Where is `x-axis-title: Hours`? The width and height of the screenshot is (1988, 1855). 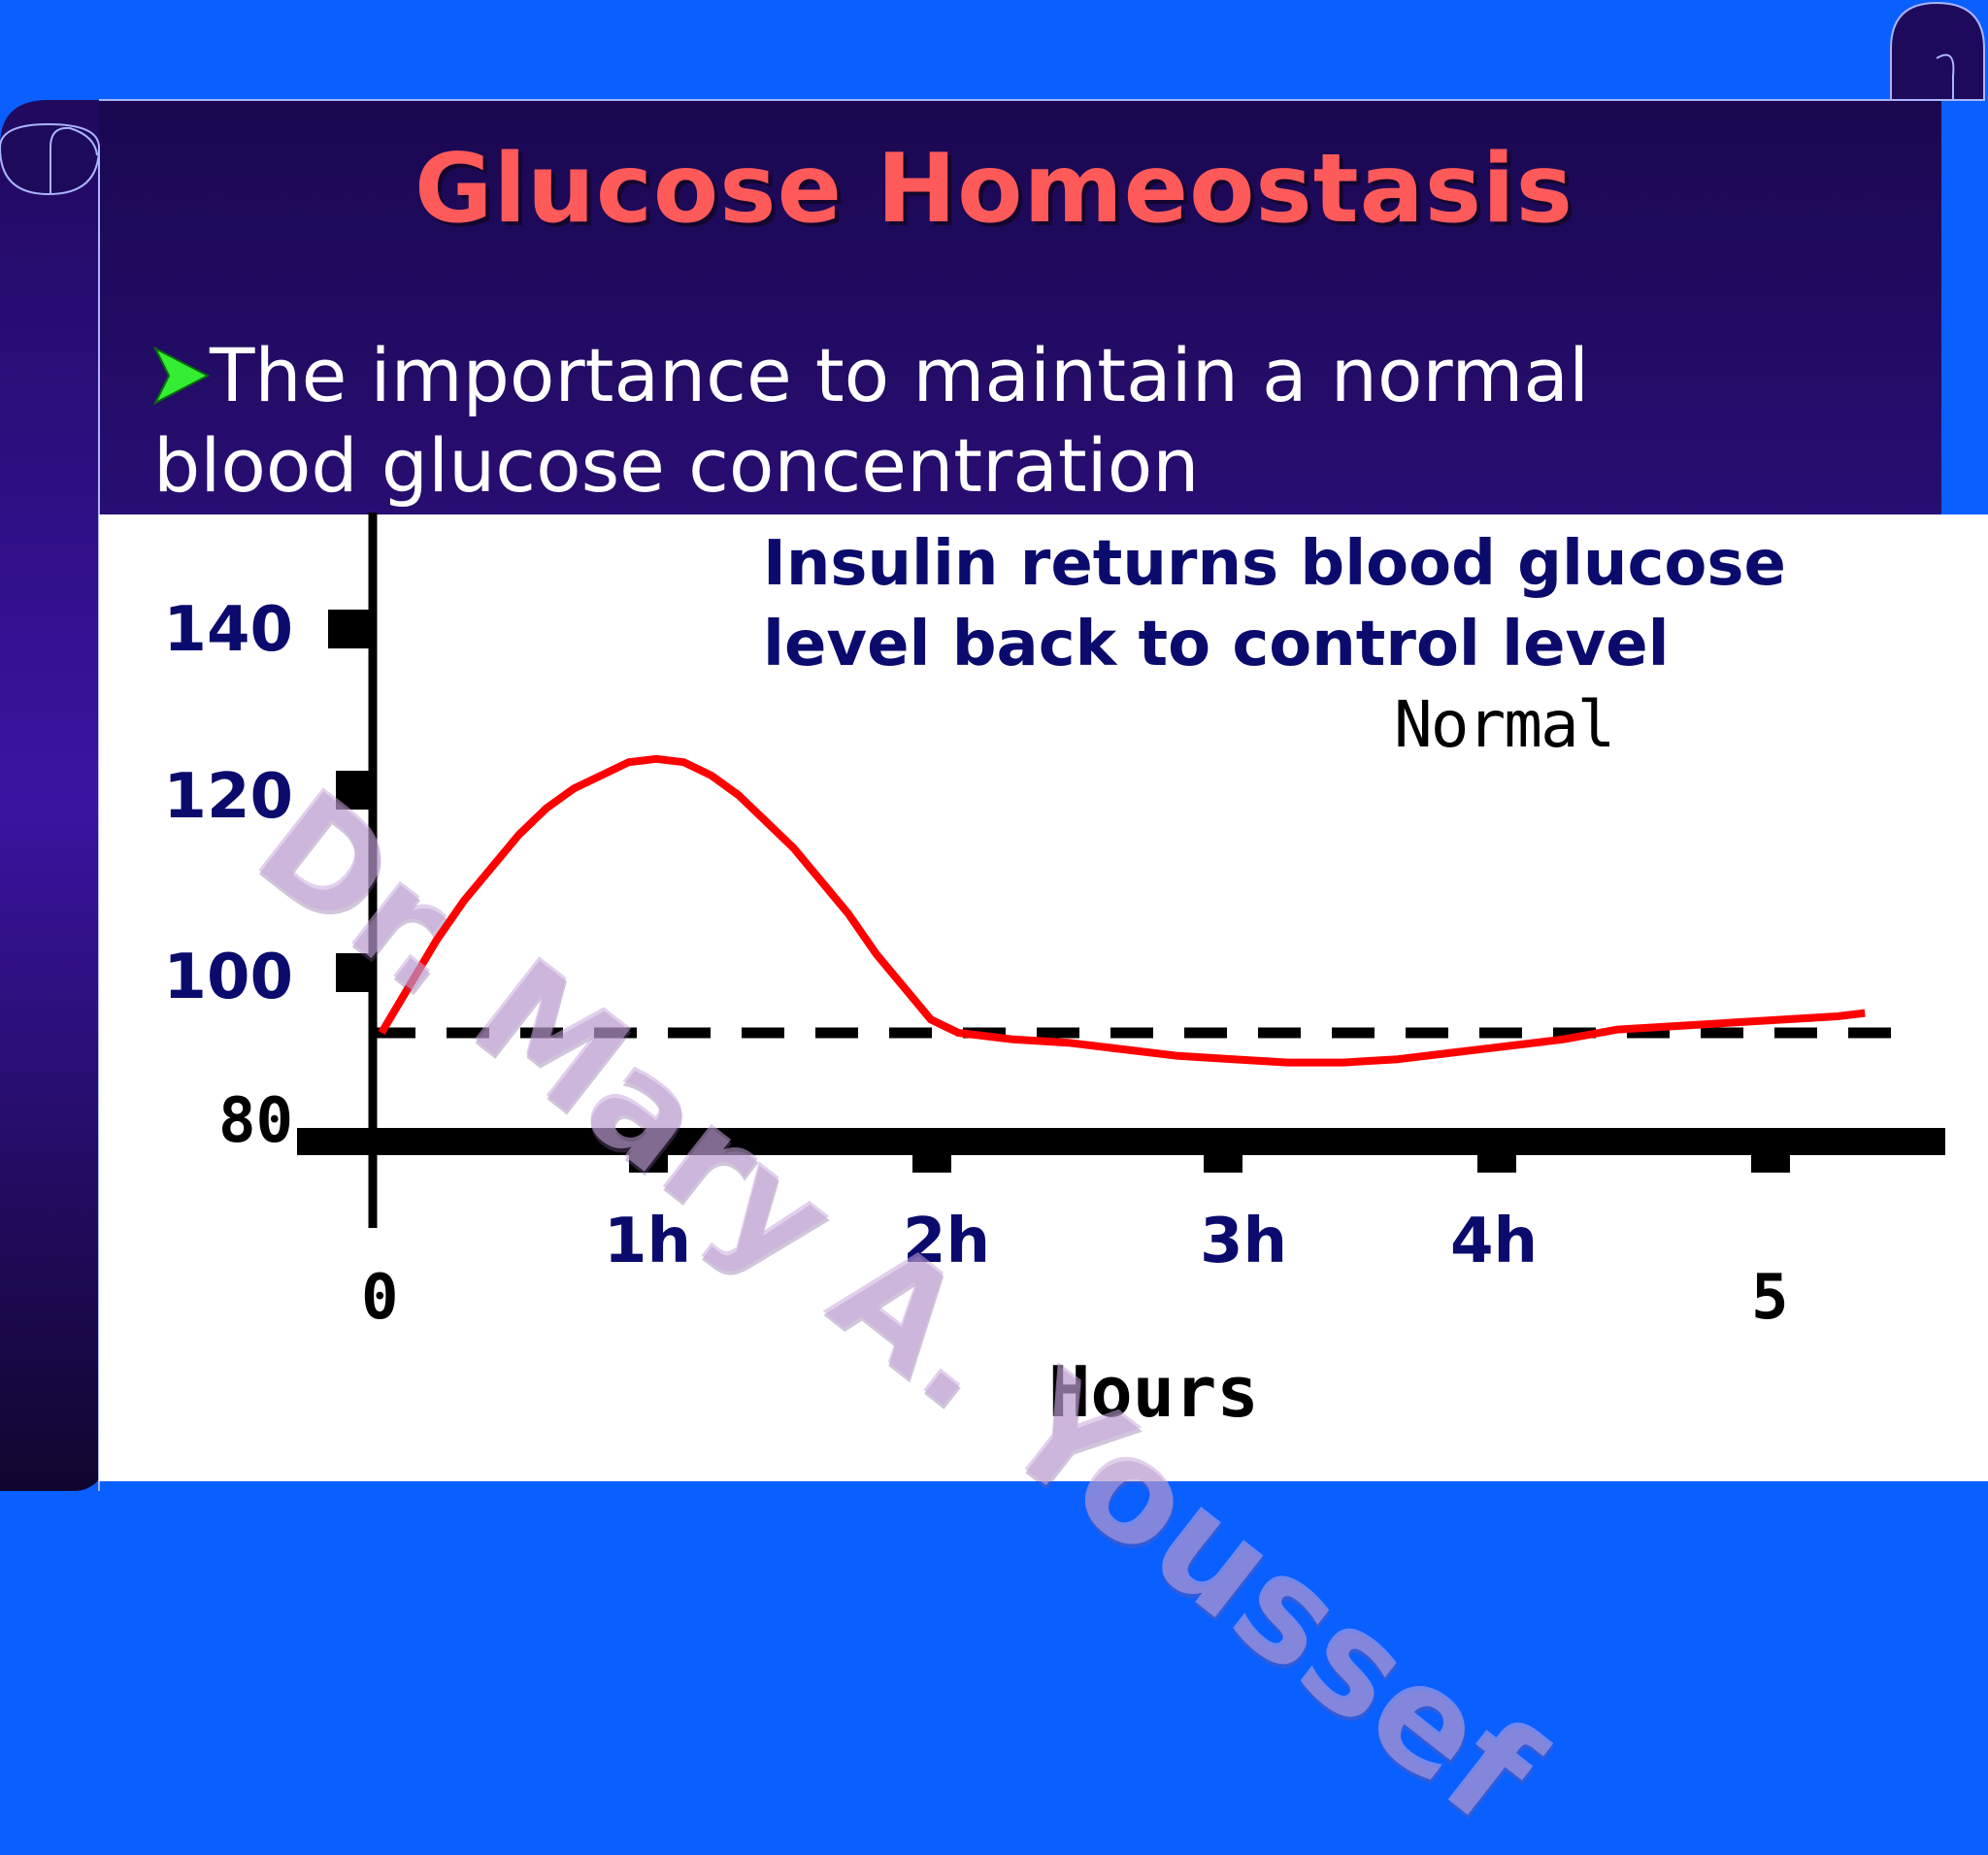 x-axis-title: Hours is located at coordinates (1153, 1392).